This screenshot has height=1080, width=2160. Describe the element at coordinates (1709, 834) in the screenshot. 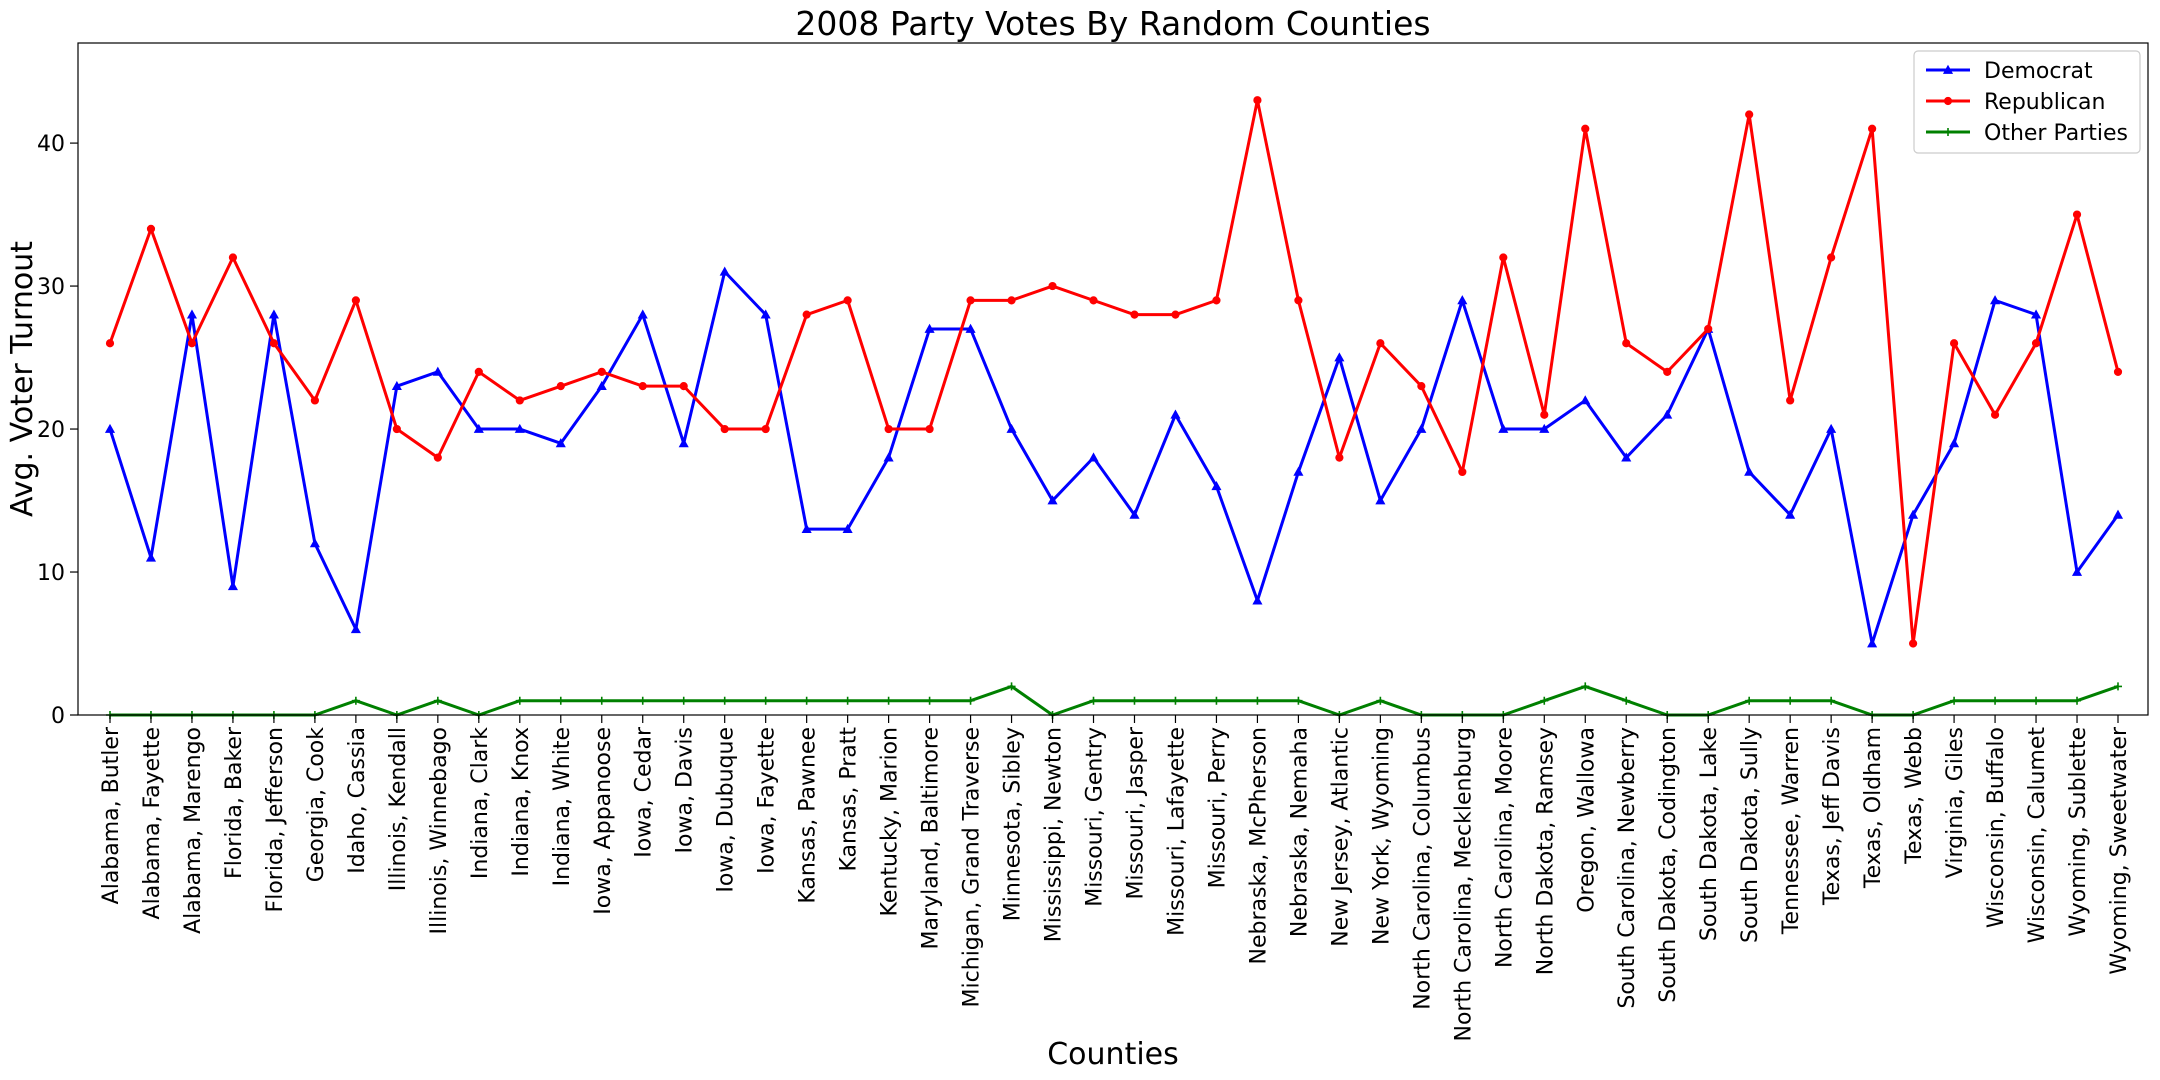

I see `x-tick-label: South Dakota, Lake` at that location.